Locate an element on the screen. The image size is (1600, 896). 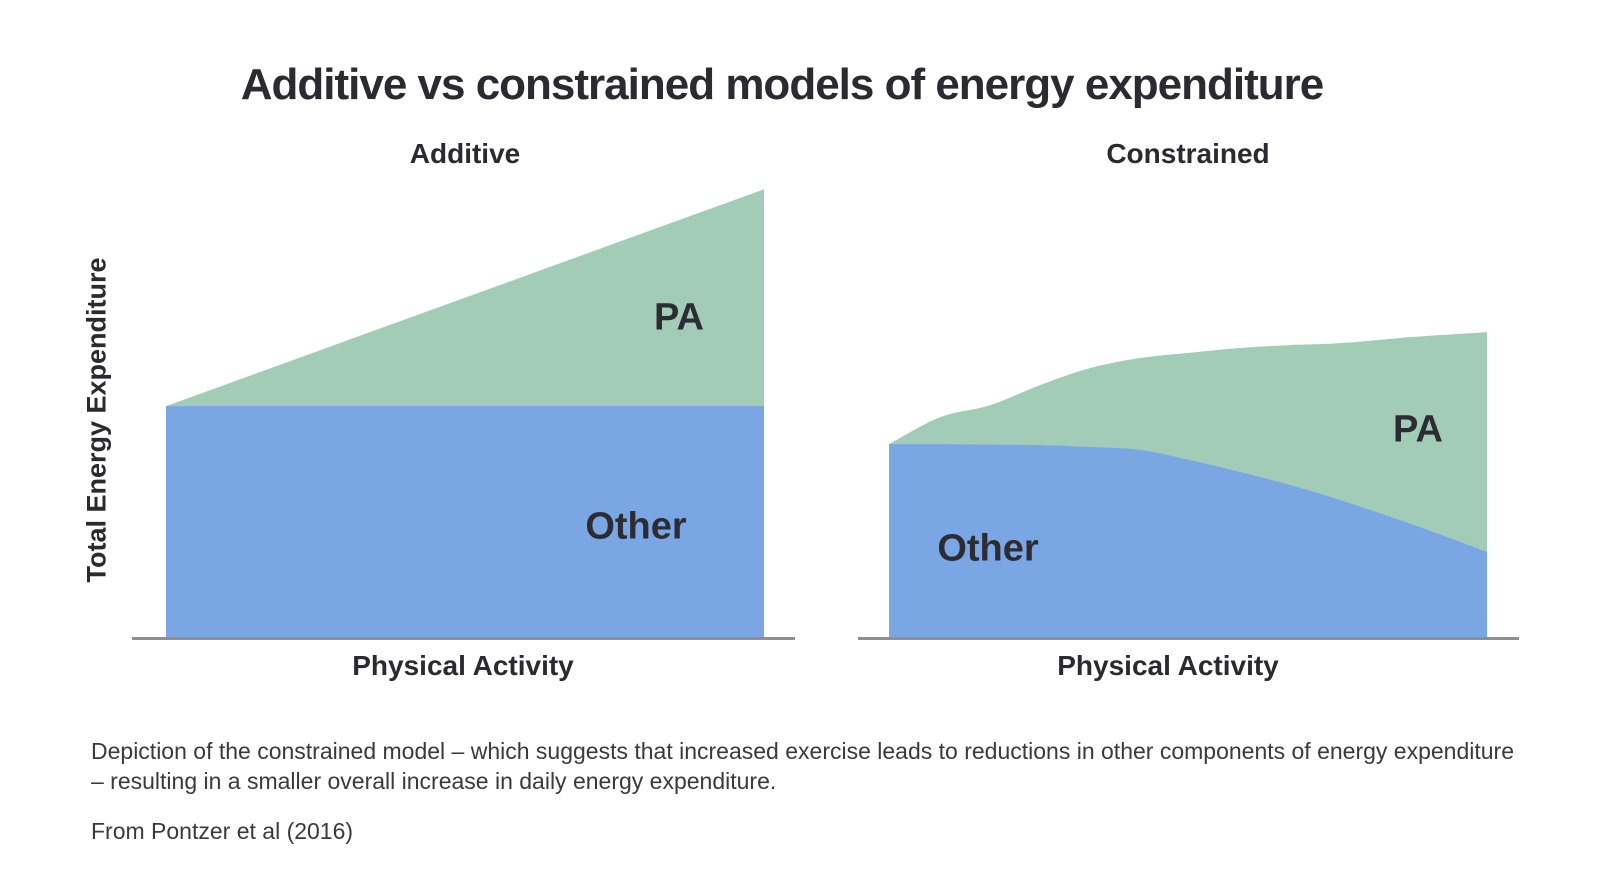
additive-x-axis-label: Physical Activity is located at coordinates (463, 665).